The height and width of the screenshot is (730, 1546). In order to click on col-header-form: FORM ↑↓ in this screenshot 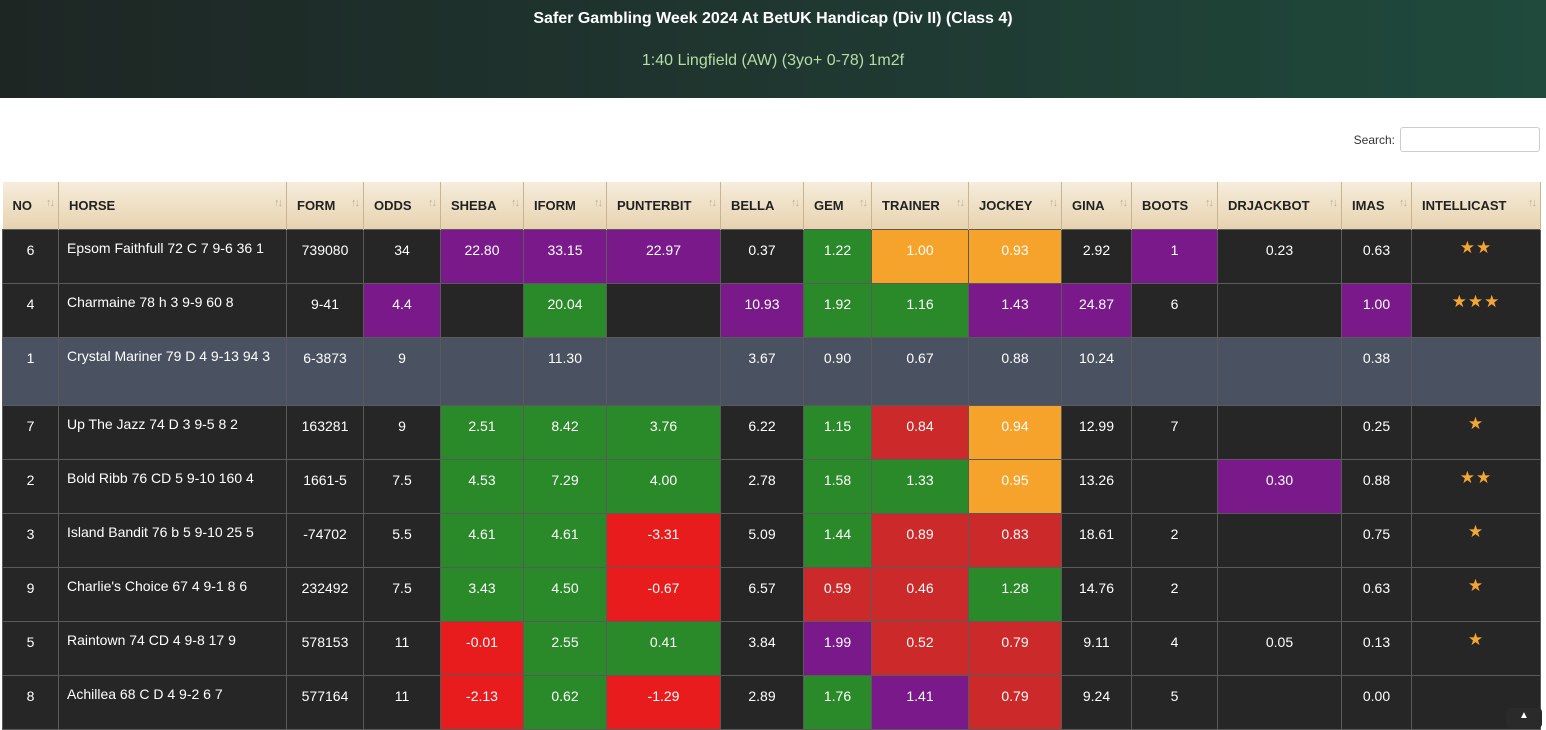, I will do `click(325, 205)`.